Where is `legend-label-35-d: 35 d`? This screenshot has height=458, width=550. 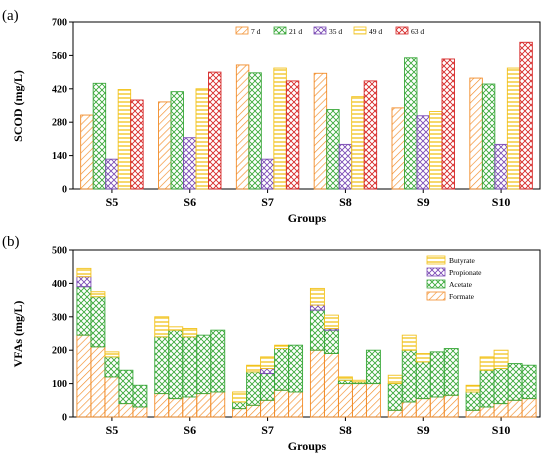 legend-label-35-d: 35 d is located at coordinates (335, 31).